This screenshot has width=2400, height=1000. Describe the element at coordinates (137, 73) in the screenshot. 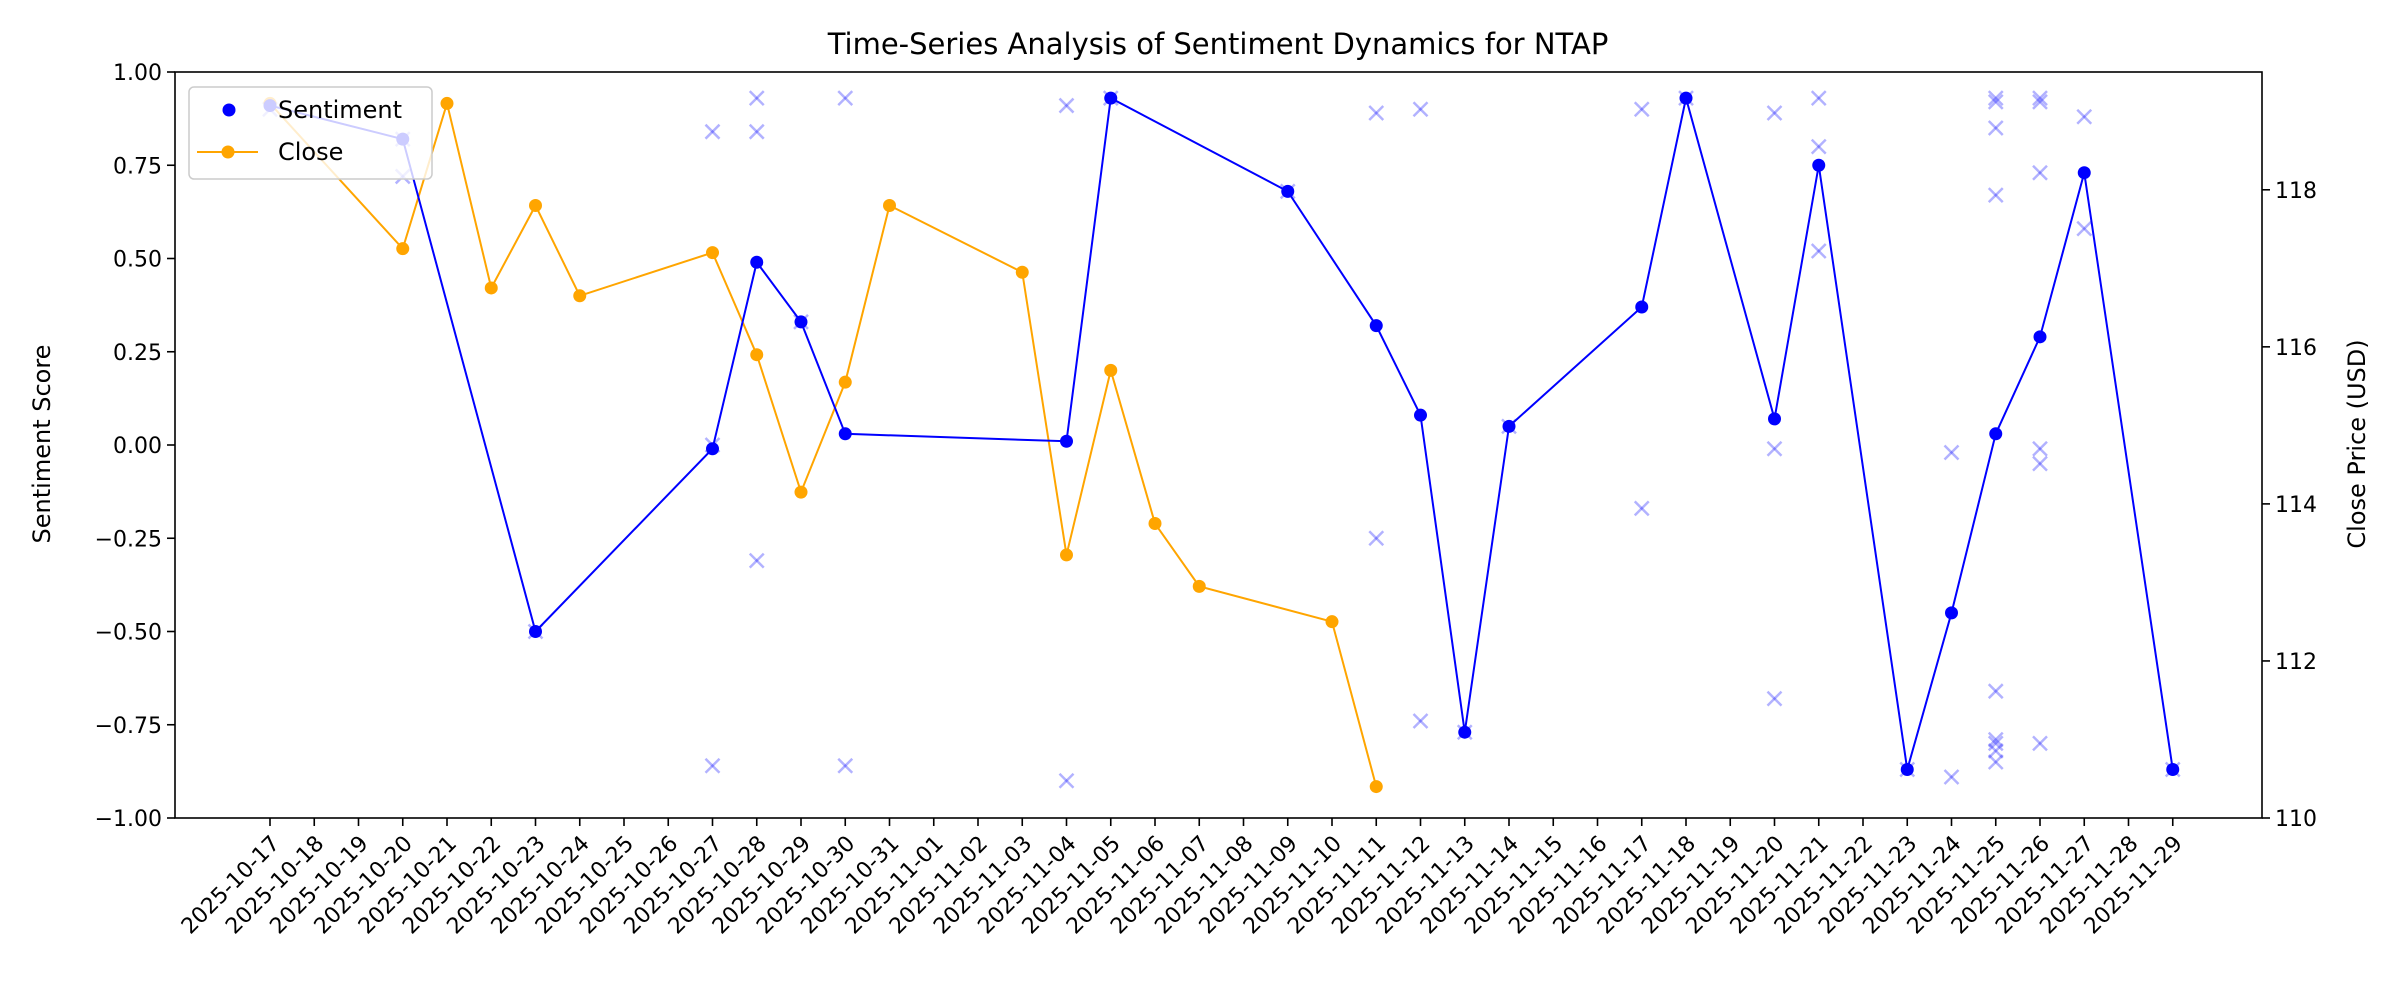

I see `y-tick-label-left: 1.00` at that location.